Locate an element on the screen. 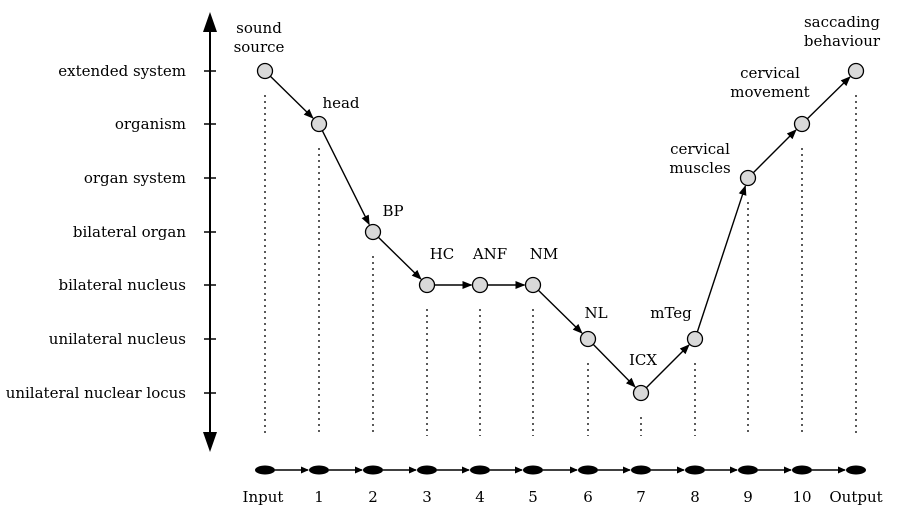 The image size is (897, 509). step-timeline is located at coordinates (560, 470).